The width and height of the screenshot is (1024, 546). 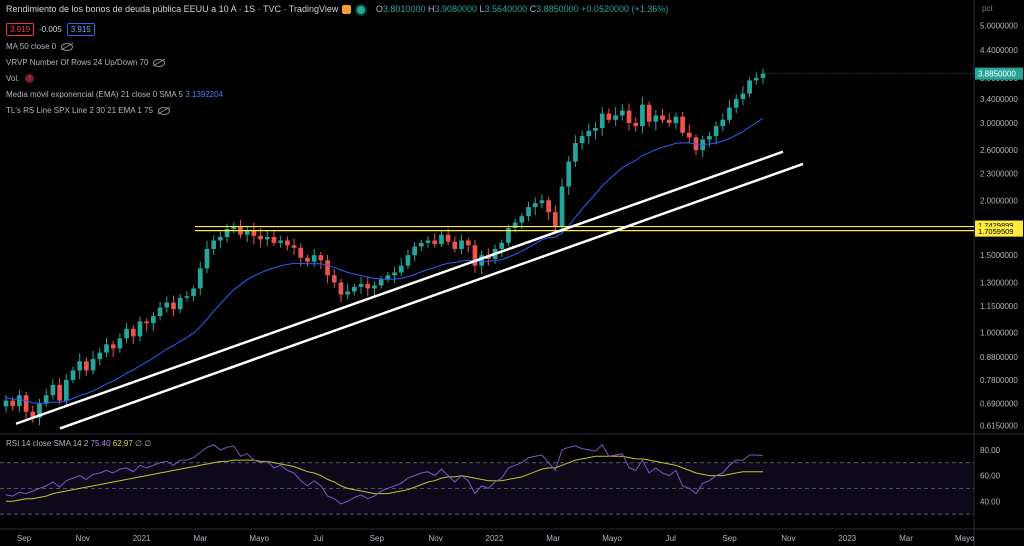 What do you see at coordinates (999, 174) in the screenshot?
I see `price-tick-label: 2.3000000` at bounding box center [999, 174].